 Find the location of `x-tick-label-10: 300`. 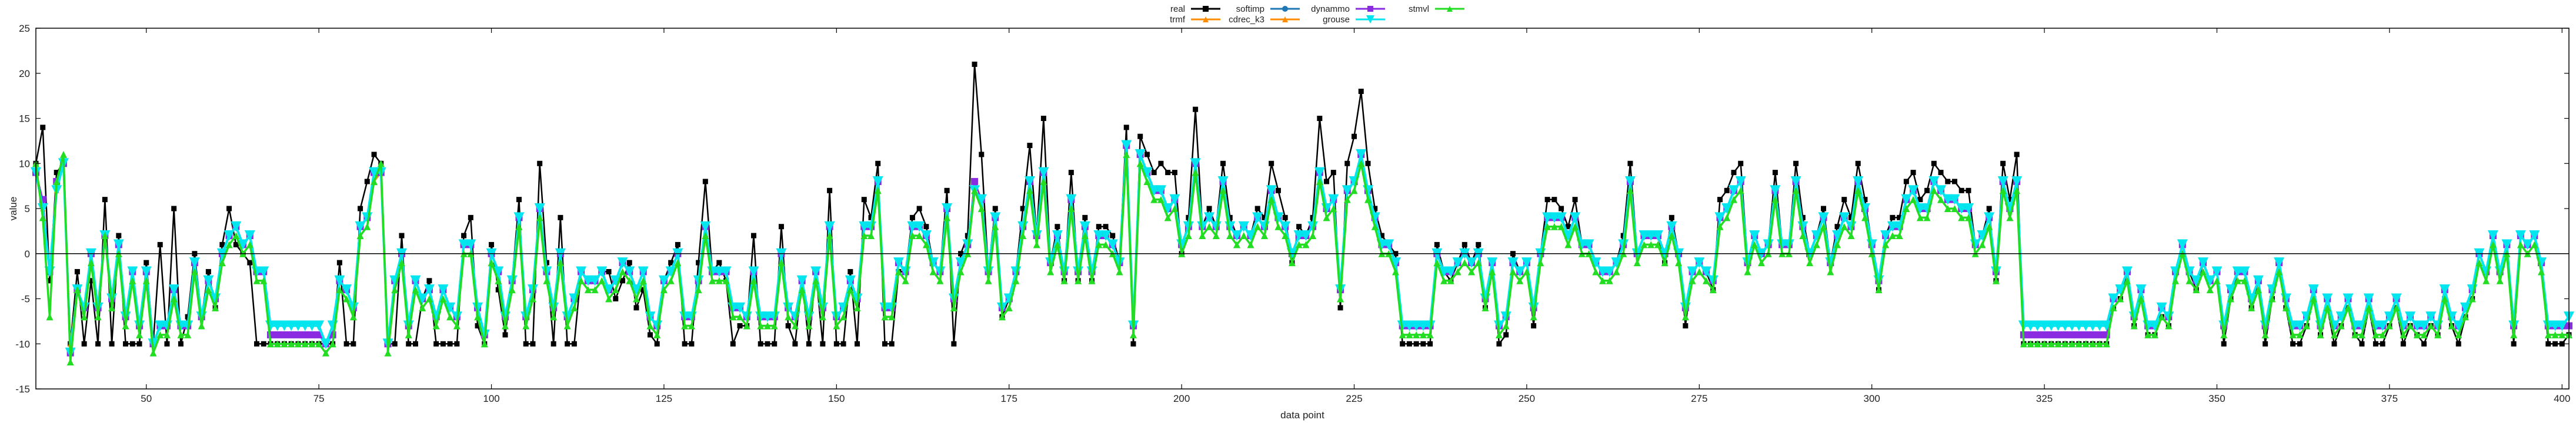

x-tick-label-10: 300 is located at coordinates (1872, 399).